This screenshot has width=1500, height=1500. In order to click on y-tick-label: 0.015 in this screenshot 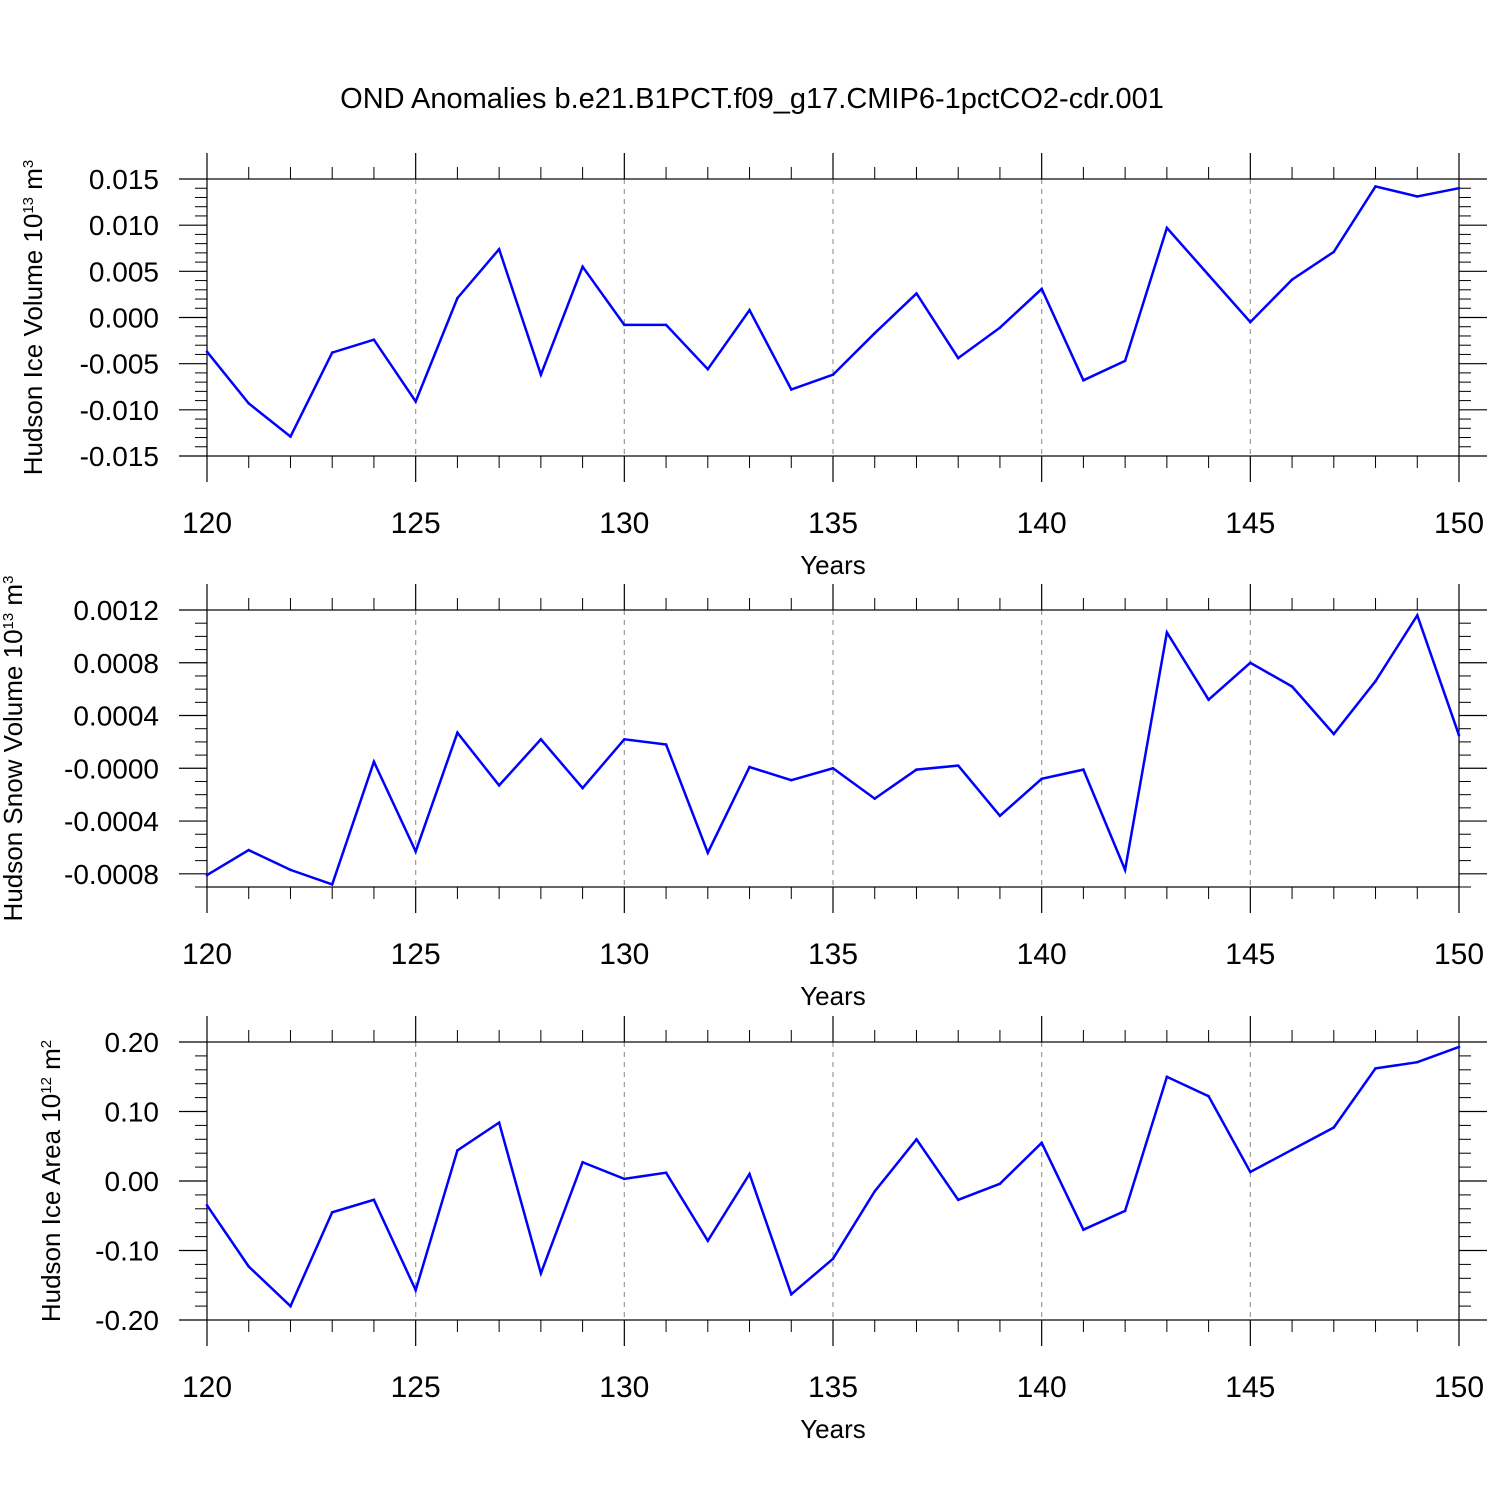, I will do `click(124, 179)`.